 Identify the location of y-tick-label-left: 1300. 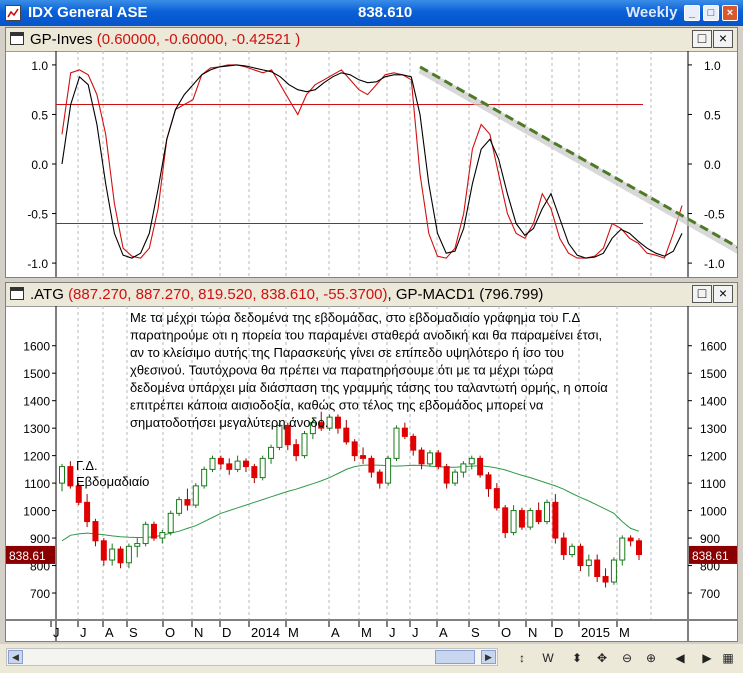
(36, 429).